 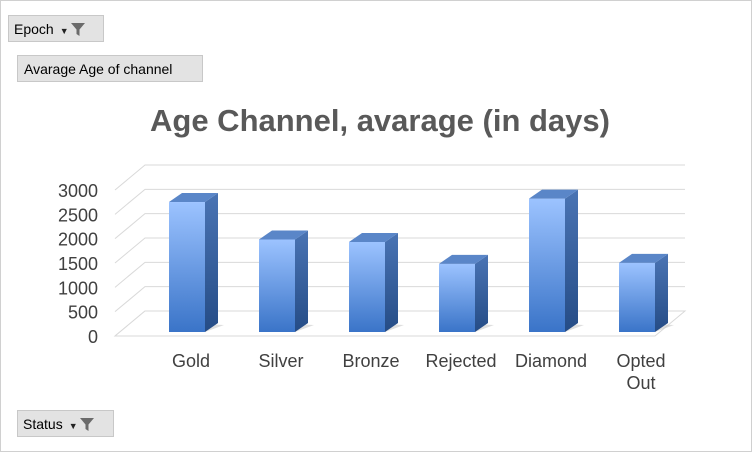 What do you see at coordinates (78, 288) in the screenshot?
I see `y-tick-label: 1000` at bounding box center [78, 288].